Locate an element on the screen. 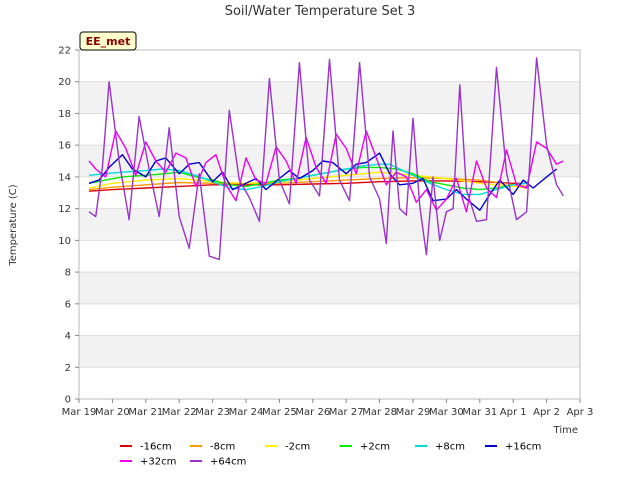 Image resolution: width=640 pixels, height=480 pixels. site-badge-box is located at coordinates (108, 41).